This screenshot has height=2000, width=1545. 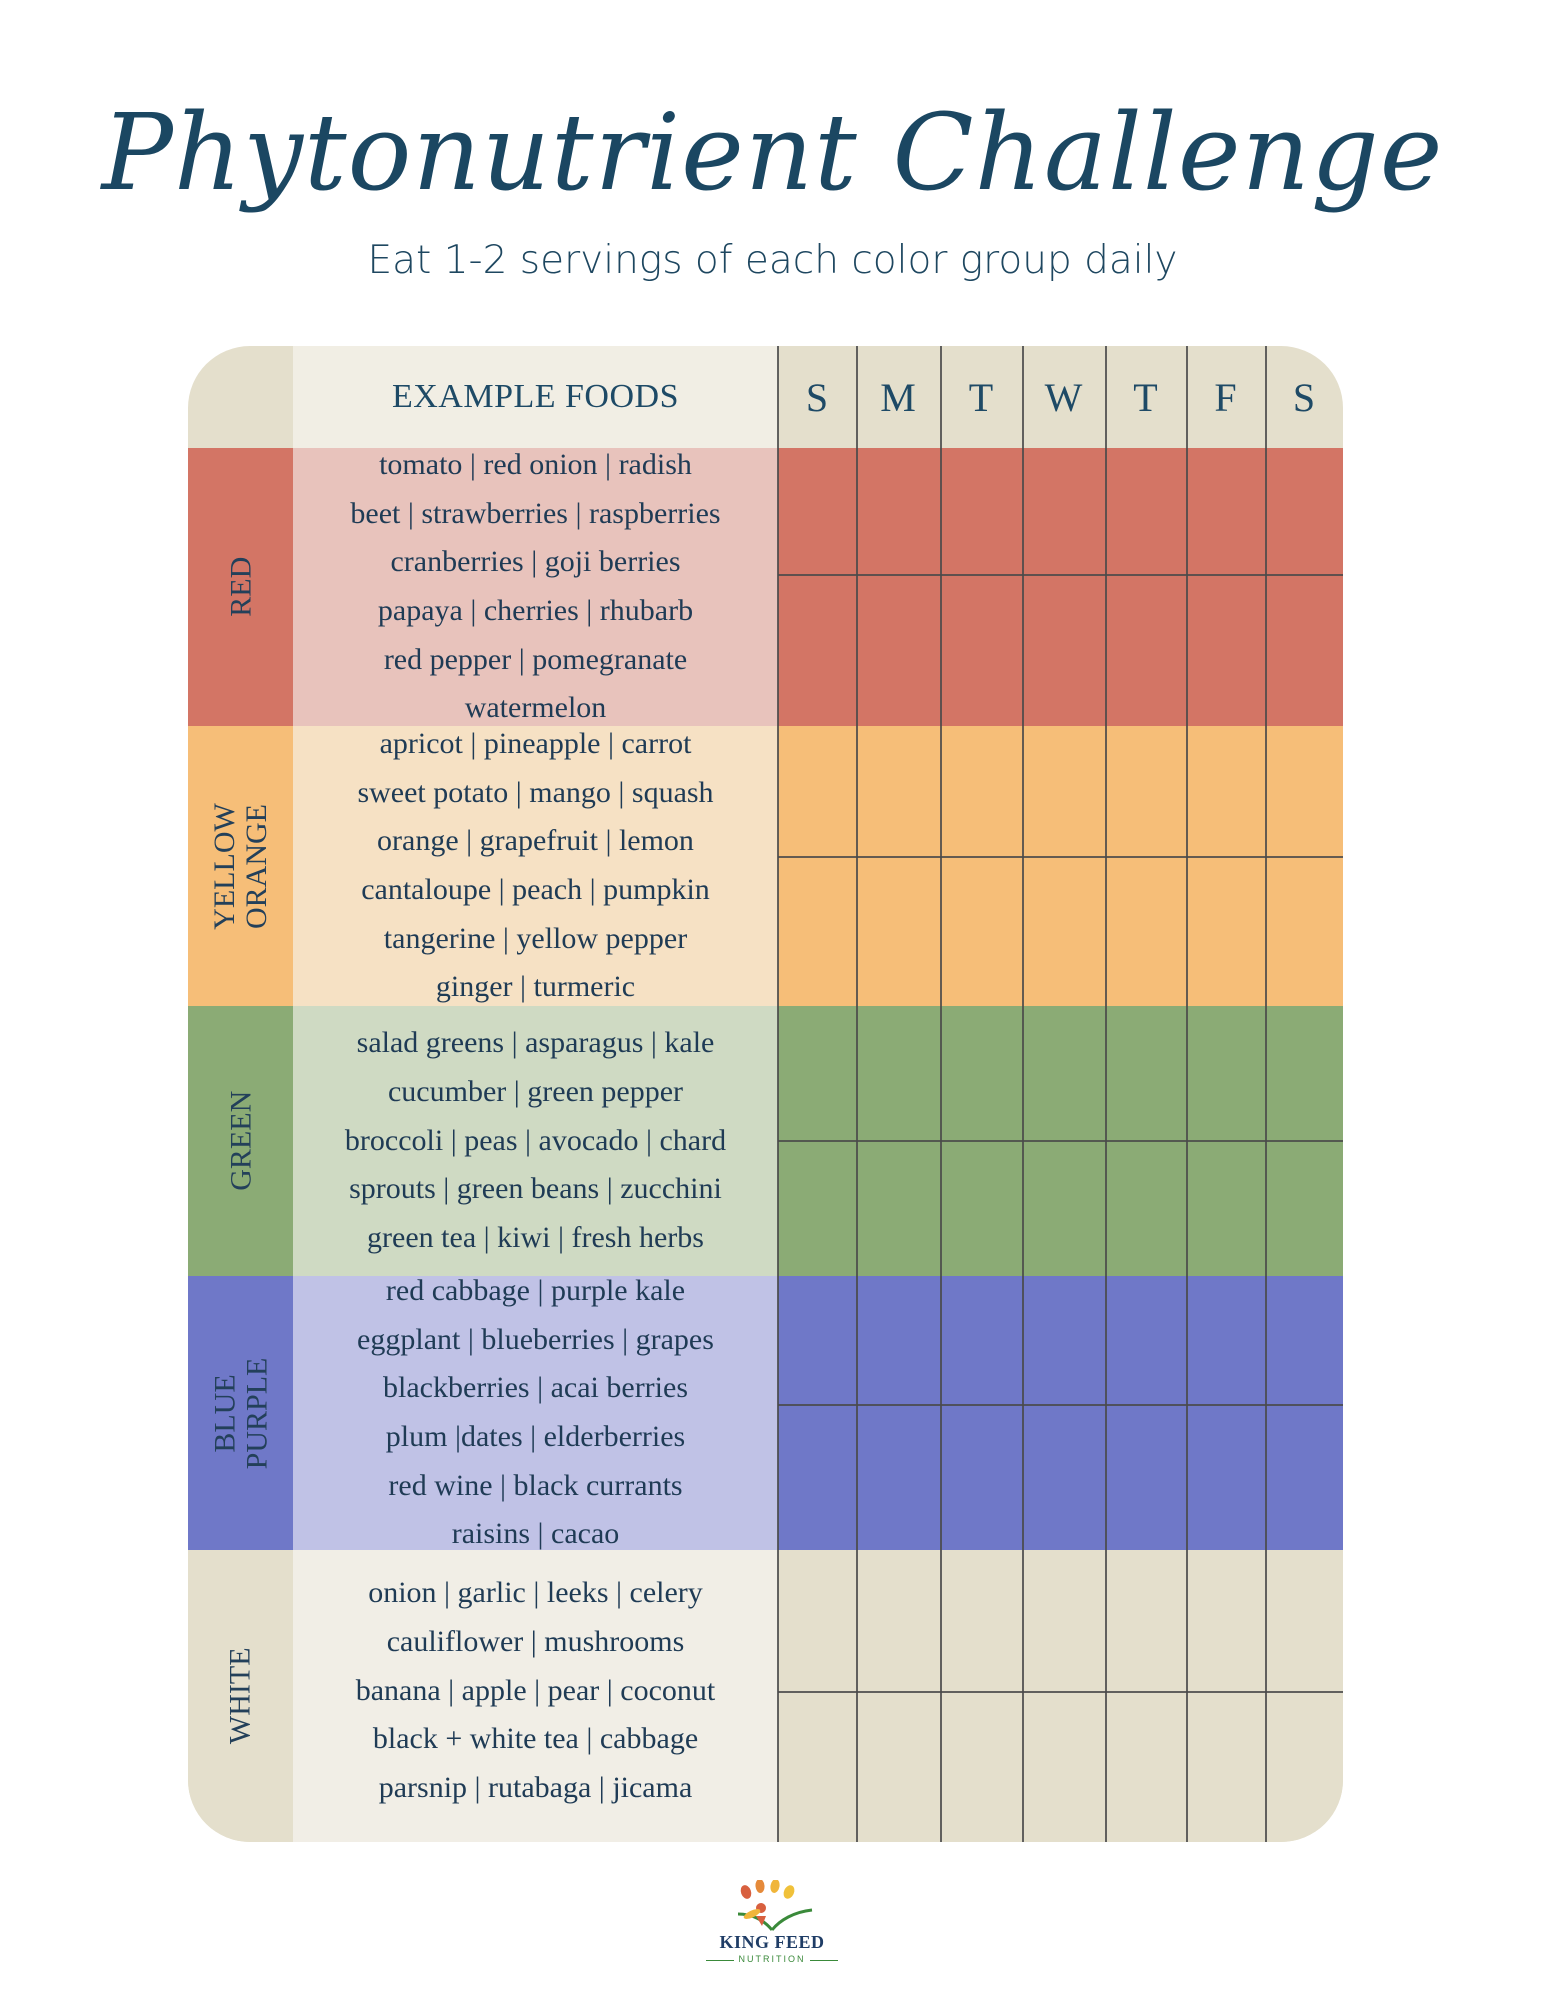 I want to click on group-label-text: GREEN, so click(x=240, y=1141).